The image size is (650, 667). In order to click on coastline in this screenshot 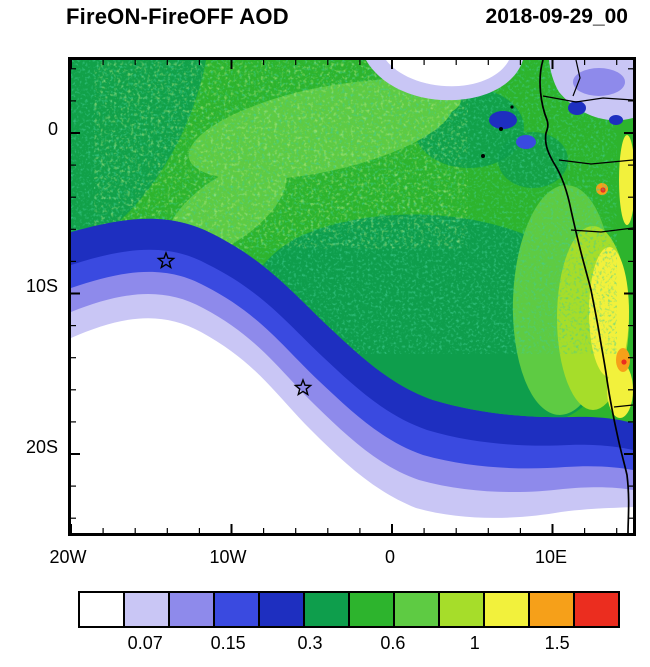, I will do `click(584, 296)`.